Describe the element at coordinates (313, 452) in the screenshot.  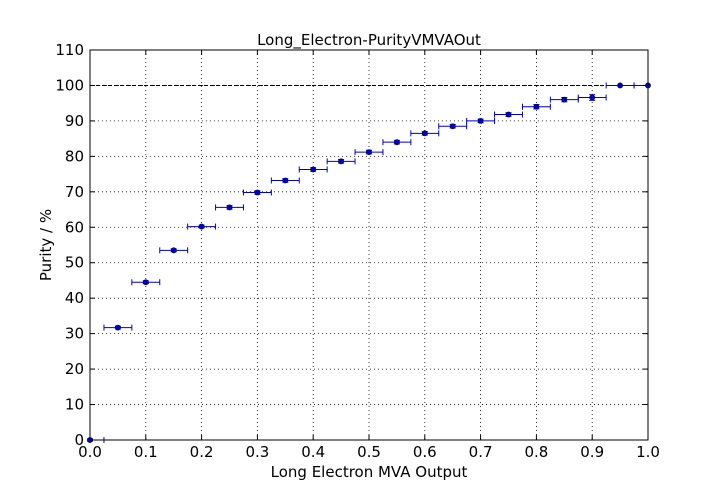
I see `x-tick-label: 0.4` at that location.